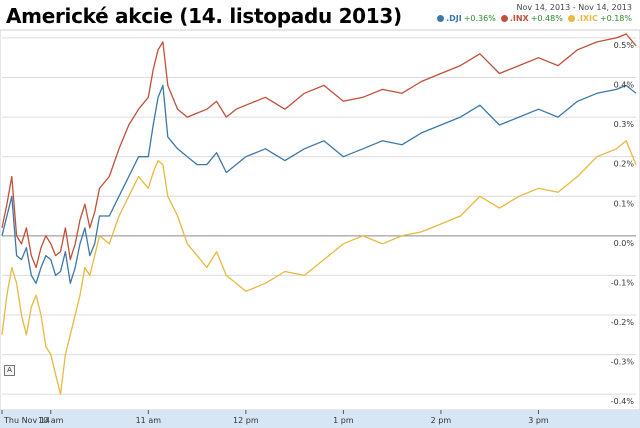 Image resolution: width=640 pixels, height=428 pixels. What do you see at coordinates (504, 18) in the screenshot?
I see `legend-dot-inx` at bounding box center [504, 18].